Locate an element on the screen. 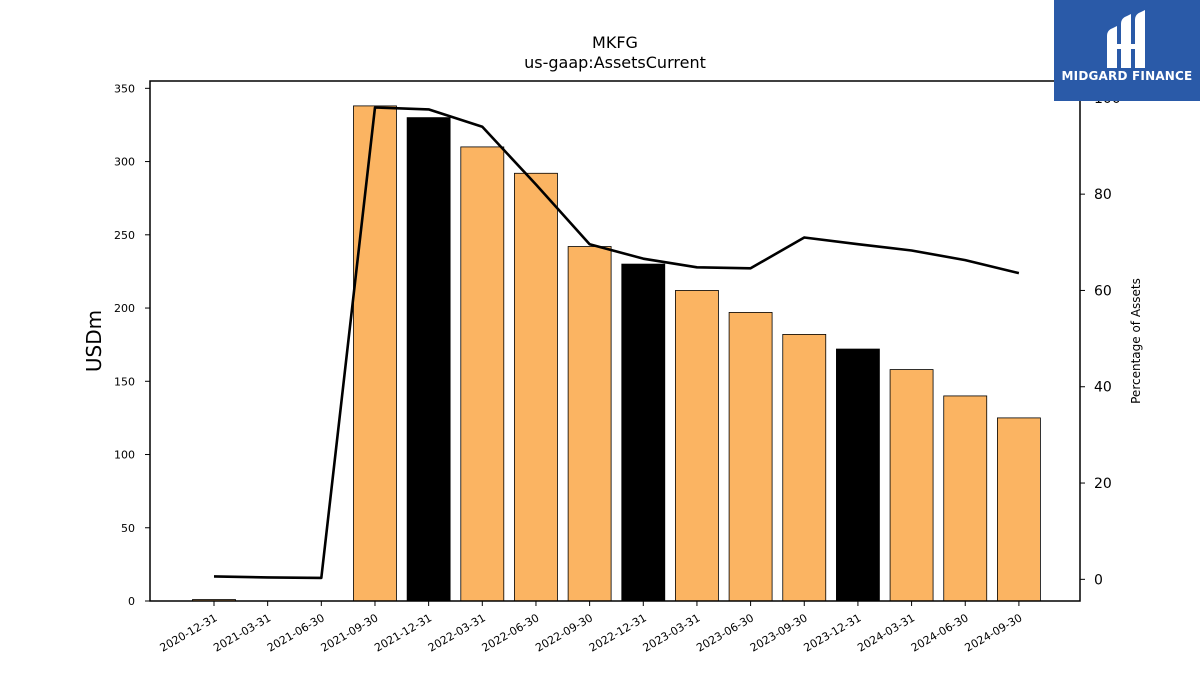 The height and width of the screenshot is (675, 1200). y-tick-label-300: 300 is located at coordinates (124, 162).